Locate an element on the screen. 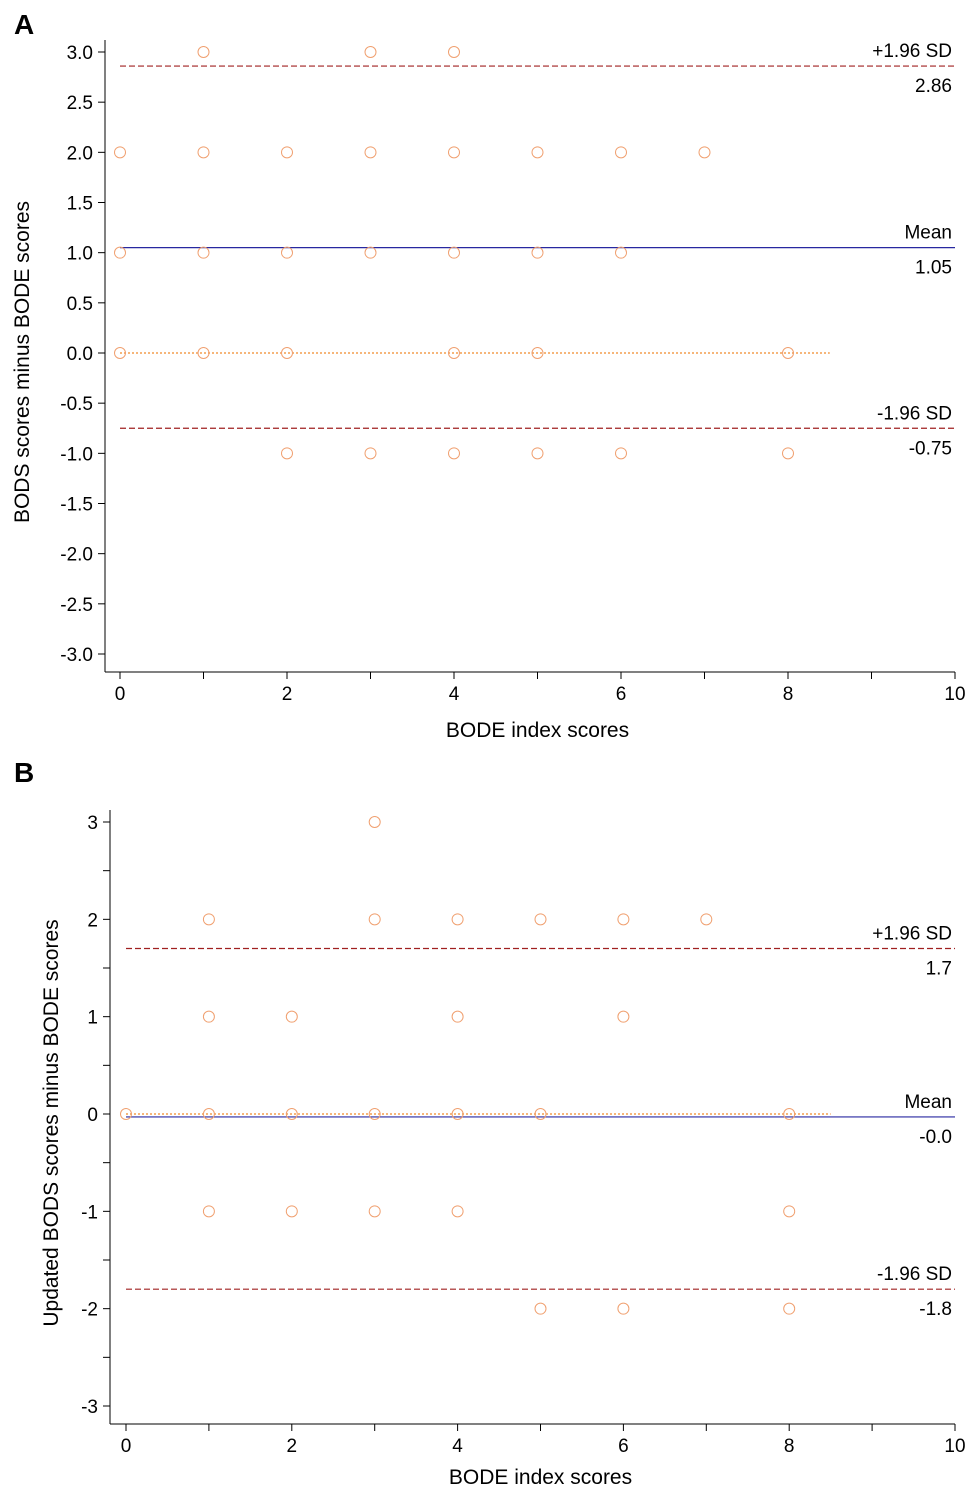 The image size is (971, 1489). y-tick-label: 2.5 is located at coordinates (80, 103).